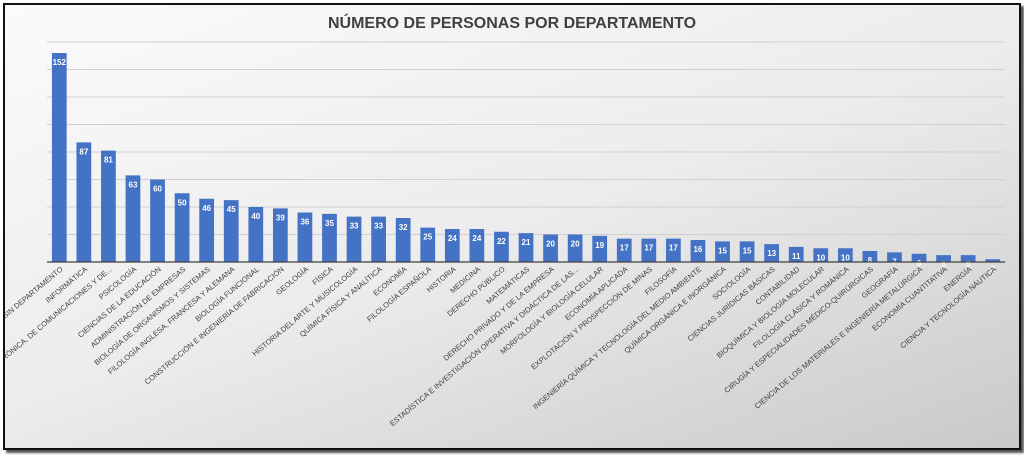  I want to click on data-label: 19, so click(599, 245).